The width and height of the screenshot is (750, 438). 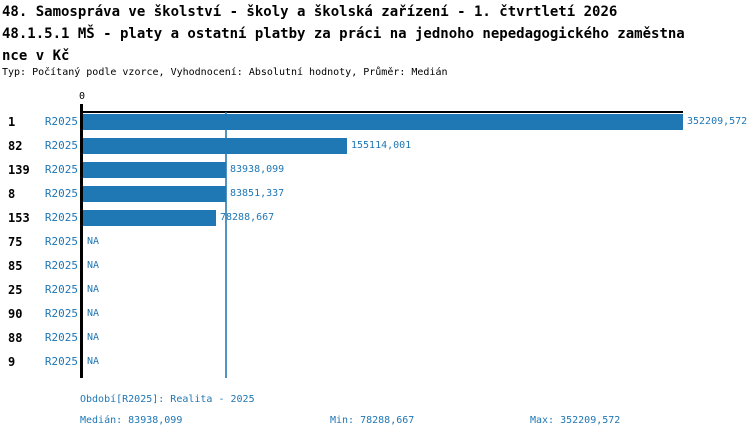 I want to click on bar-value-label: 83938,099, so click(x=257, y=169).